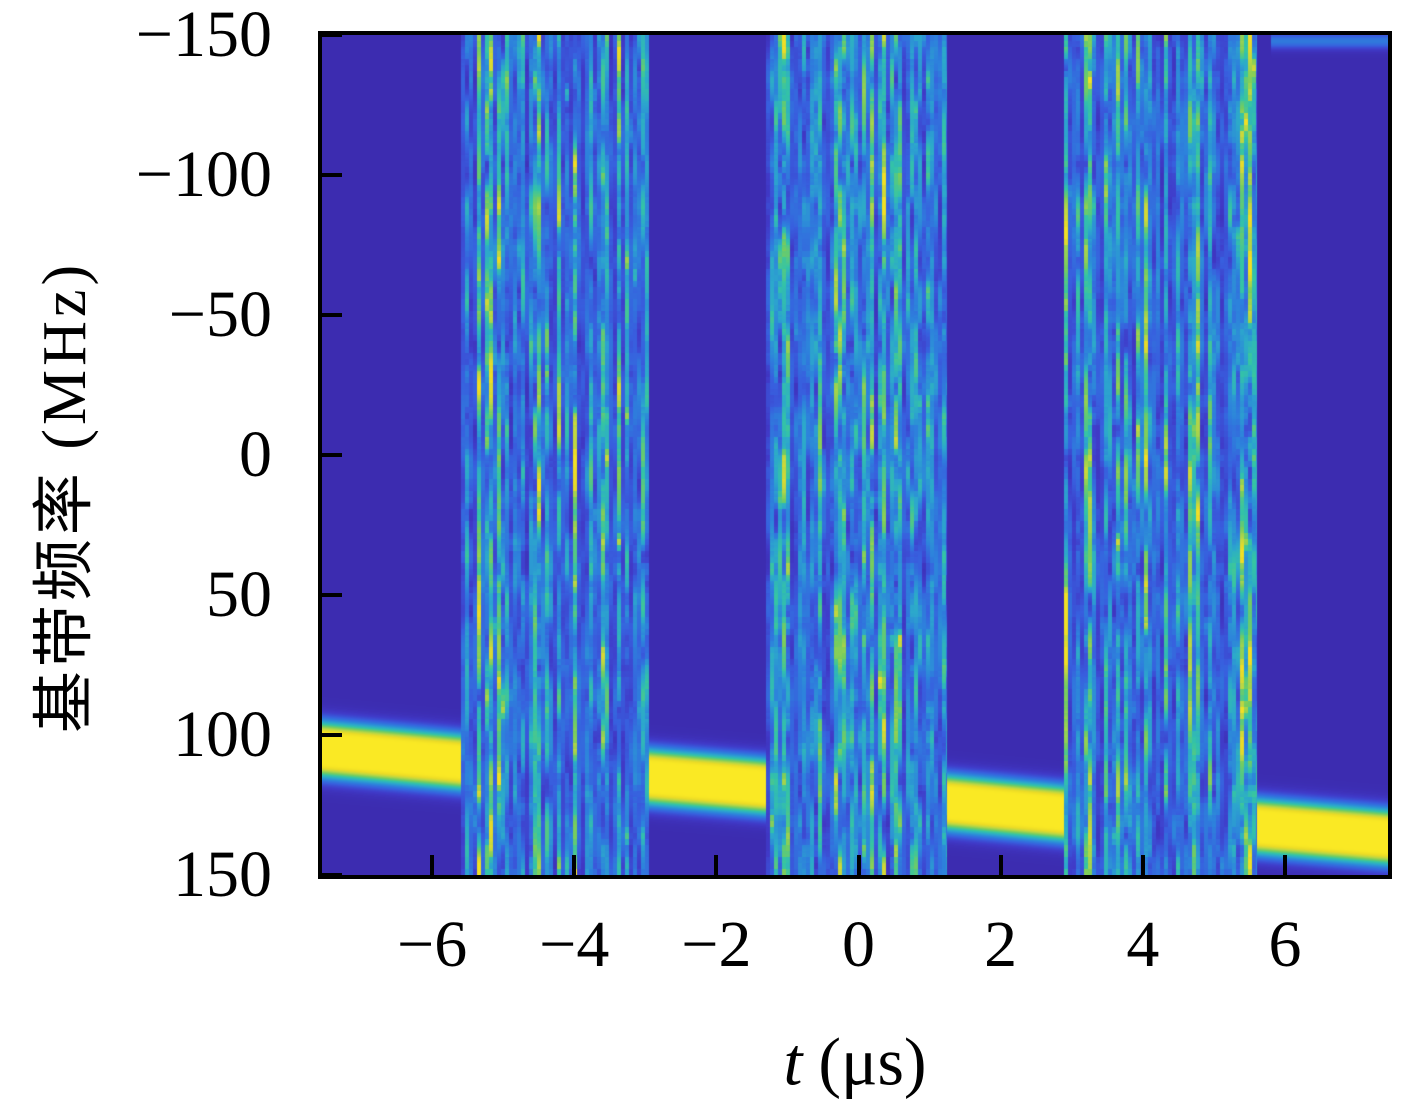 The height and width of the screenshot is (1103, 1417). Describe the element at coordinates (222, 874) in the screenshot. I see `y-tick-label: 150` at that location.